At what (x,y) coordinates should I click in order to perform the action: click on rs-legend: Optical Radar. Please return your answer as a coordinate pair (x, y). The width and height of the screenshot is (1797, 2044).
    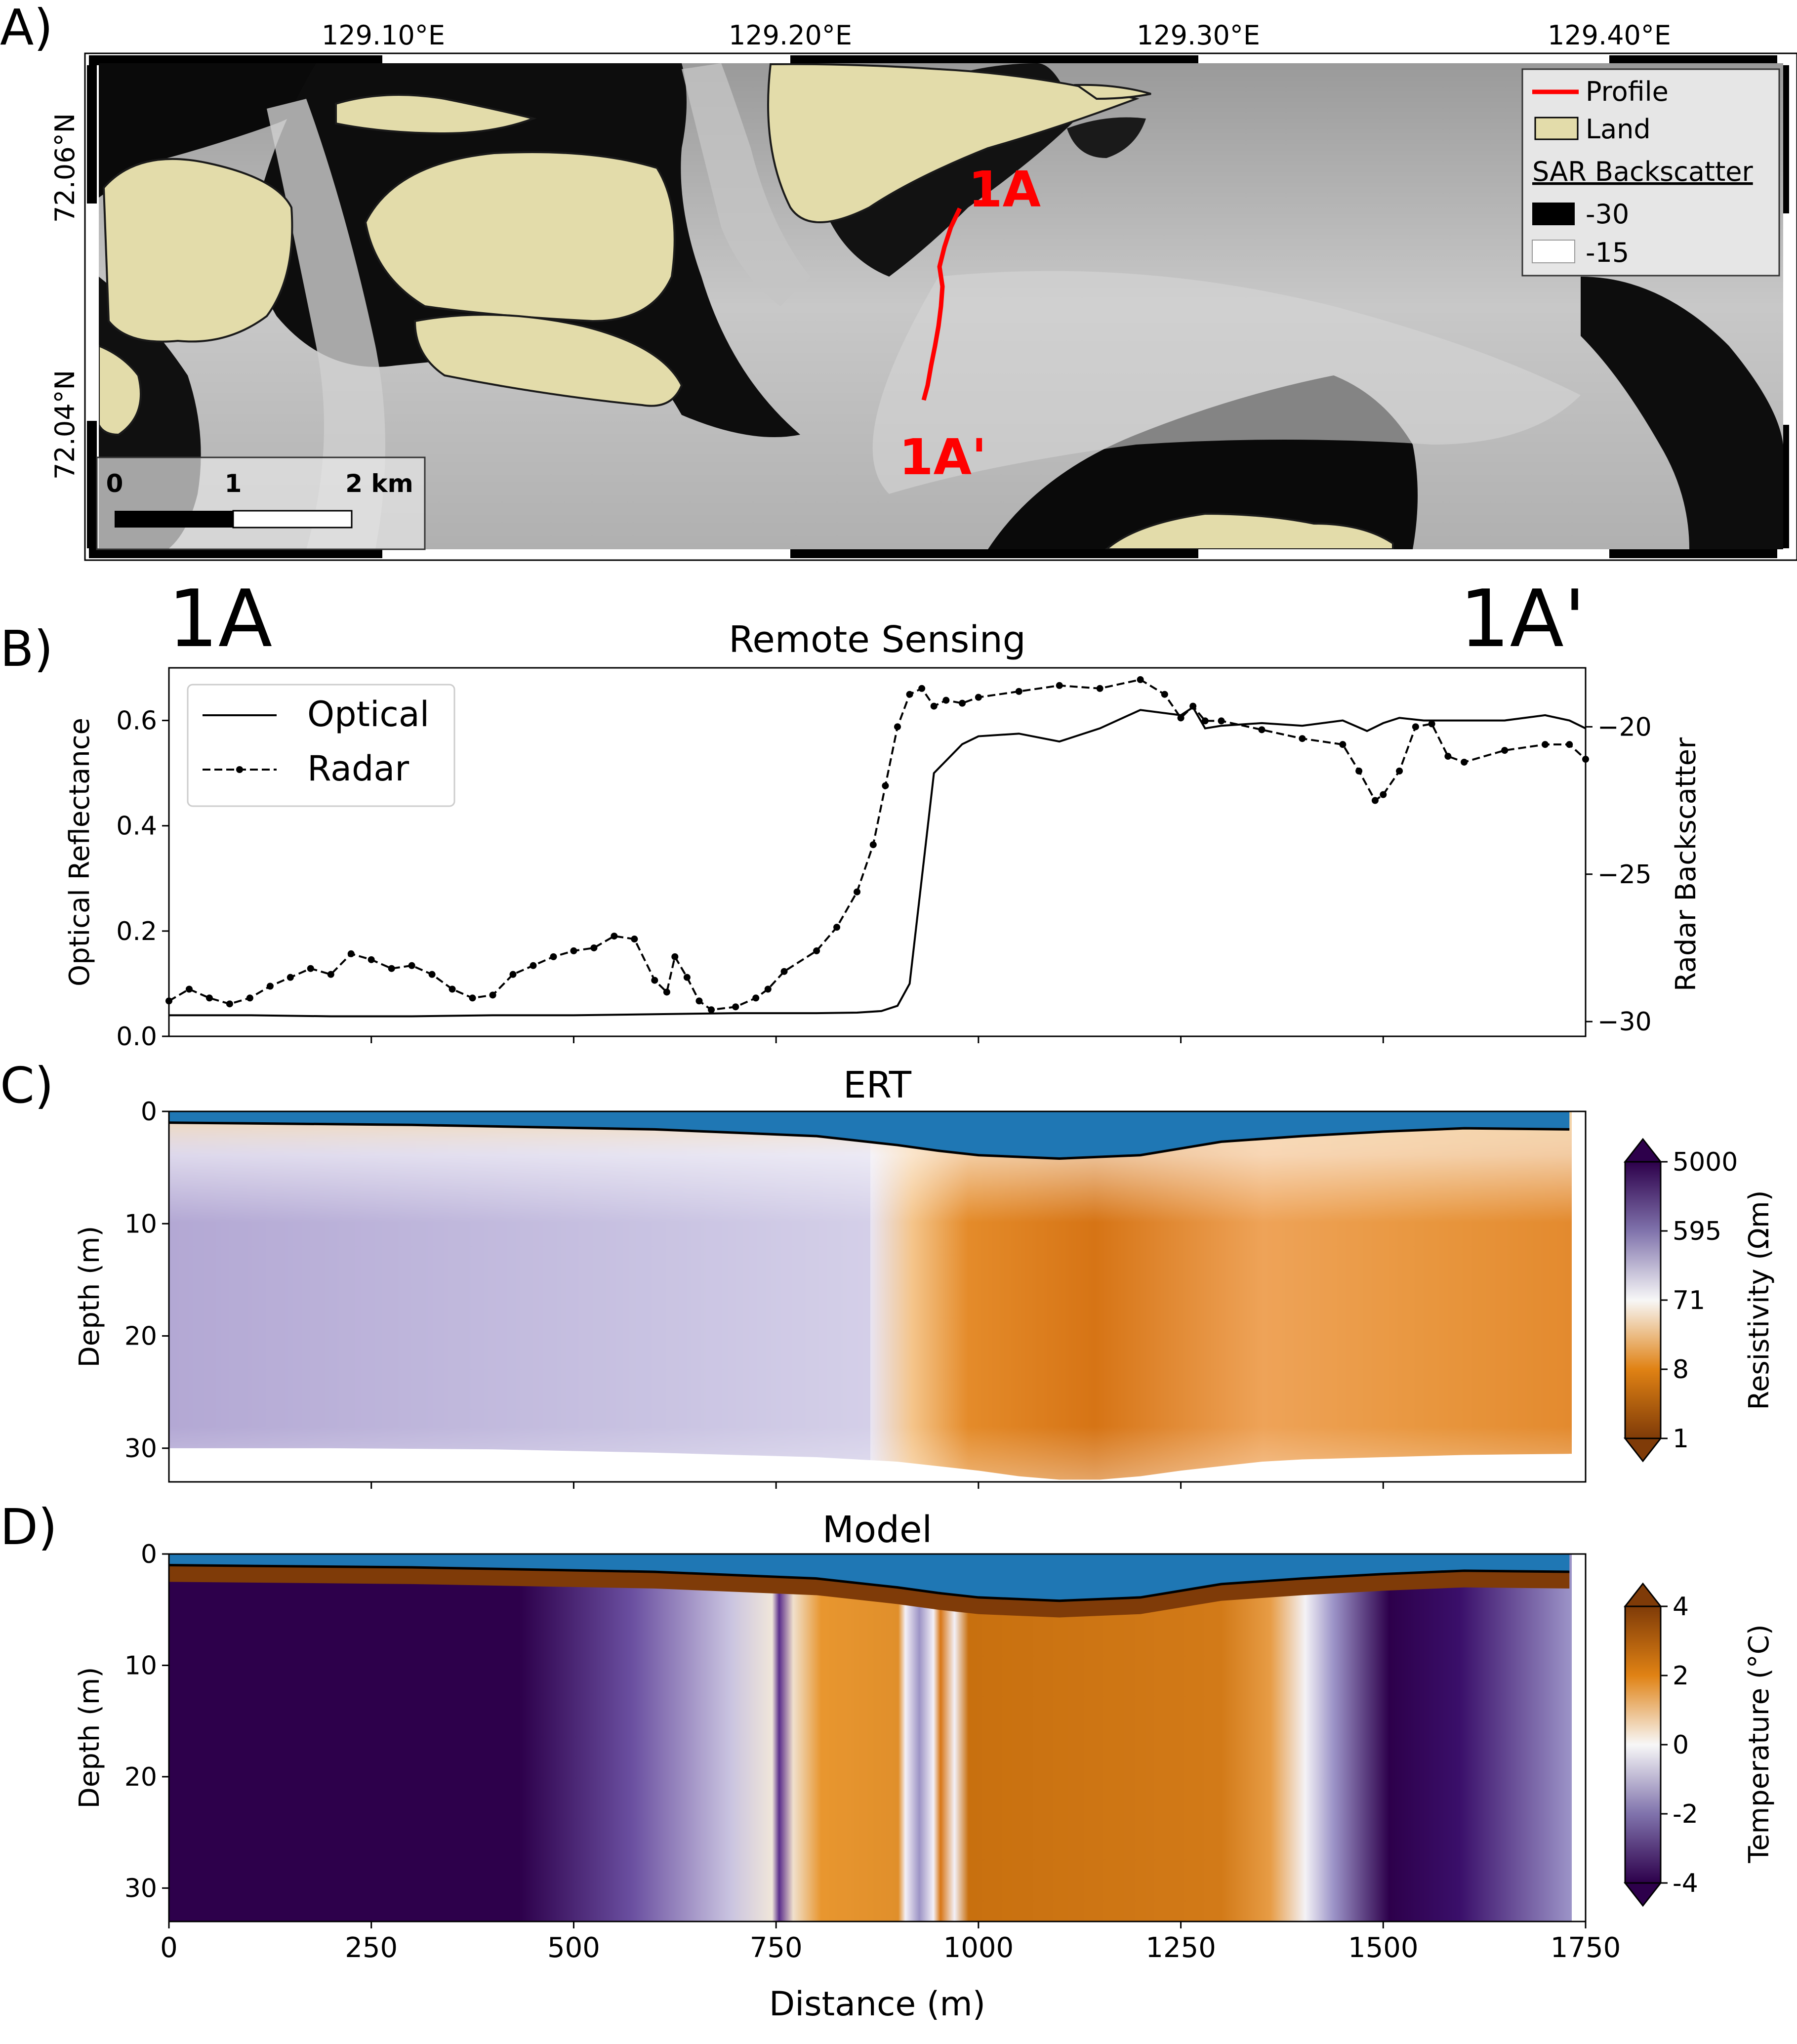
    Looking at the image, I should click on (321, 746).